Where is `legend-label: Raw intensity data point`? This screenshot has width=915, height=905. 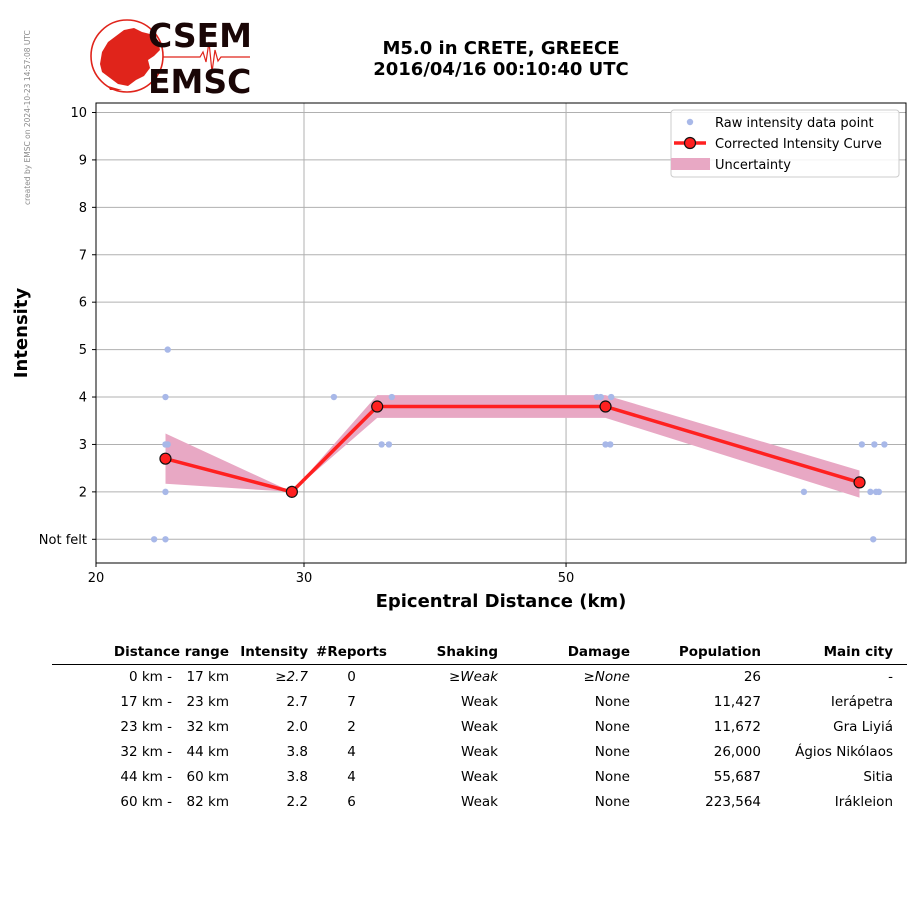 legend-label: Raw intensity data point is located at coordinates (794, 123).